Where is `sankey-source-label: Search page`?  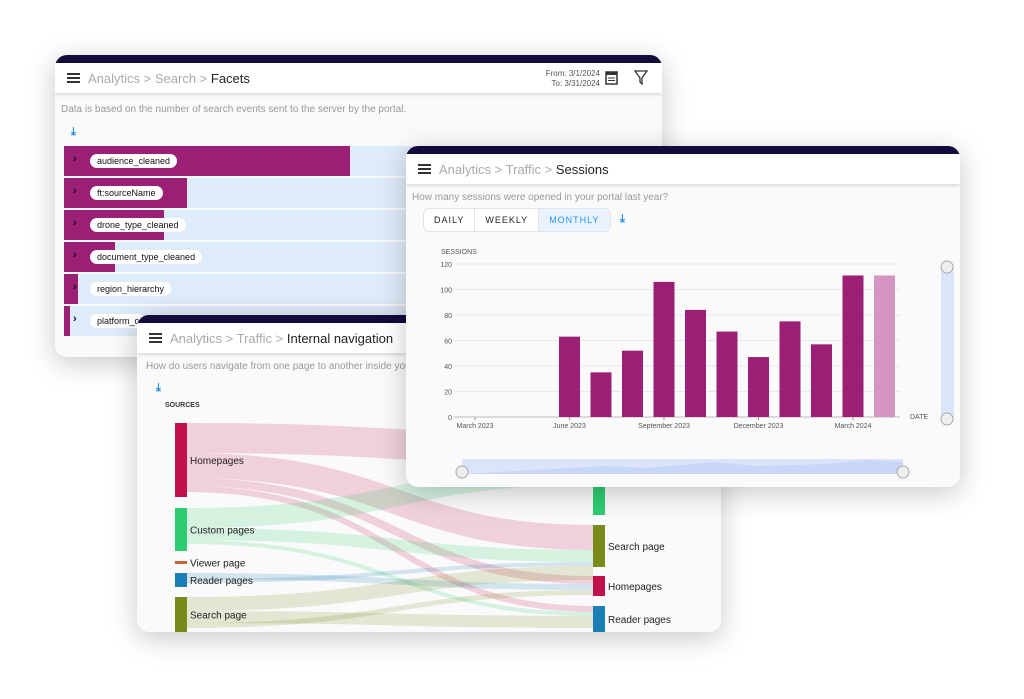
sankey-source-label: Search page is located at coordinates (218, 616).